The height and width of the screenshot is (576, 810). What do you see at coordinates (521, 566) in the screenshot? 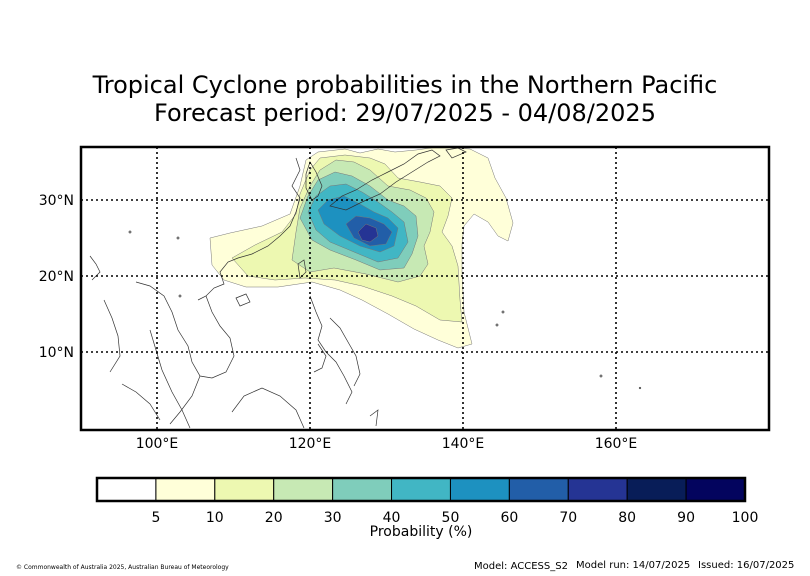
I see `model-name: Model: ACCESS_S2` at bounding box center [521, 566].